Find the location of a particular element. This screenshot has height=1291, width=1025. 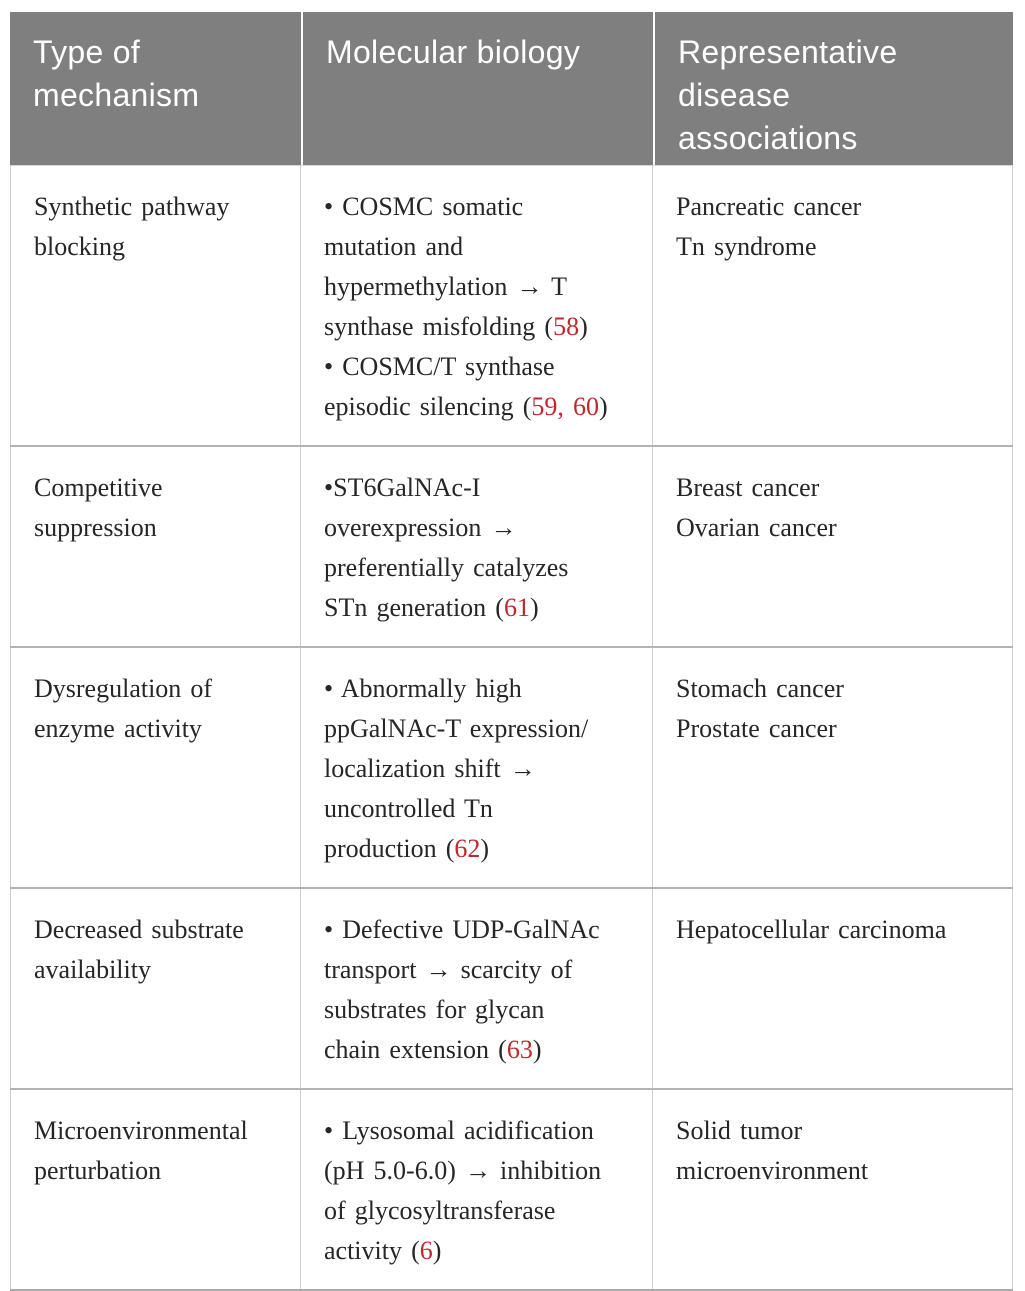

header-molecular-biology: Molecular biology is located at coordinates (477, 88).